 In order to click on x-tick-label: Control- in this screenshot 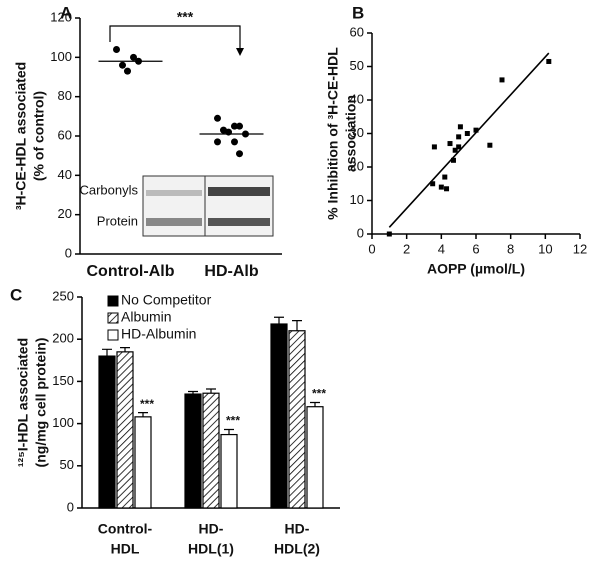, I will do `click(125, 529)`.